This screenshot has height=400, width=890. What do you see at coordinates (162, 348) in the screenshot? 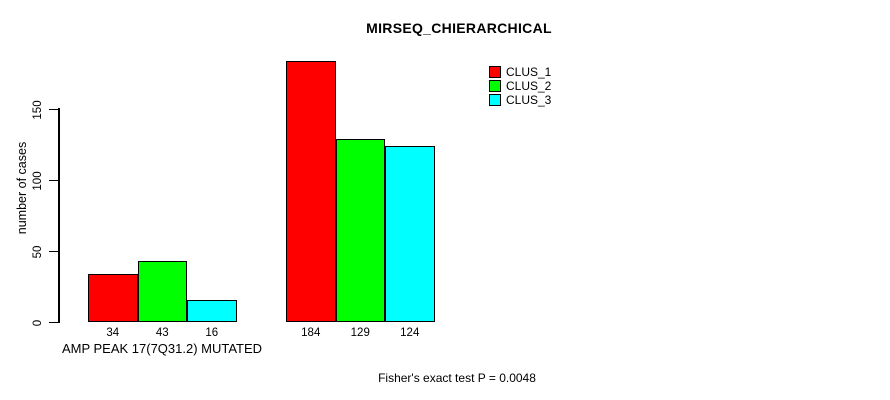
I see `x-group-label: AMP PEAK 17(7Q31.2) MUTATED` at bounding box center [162, 348].